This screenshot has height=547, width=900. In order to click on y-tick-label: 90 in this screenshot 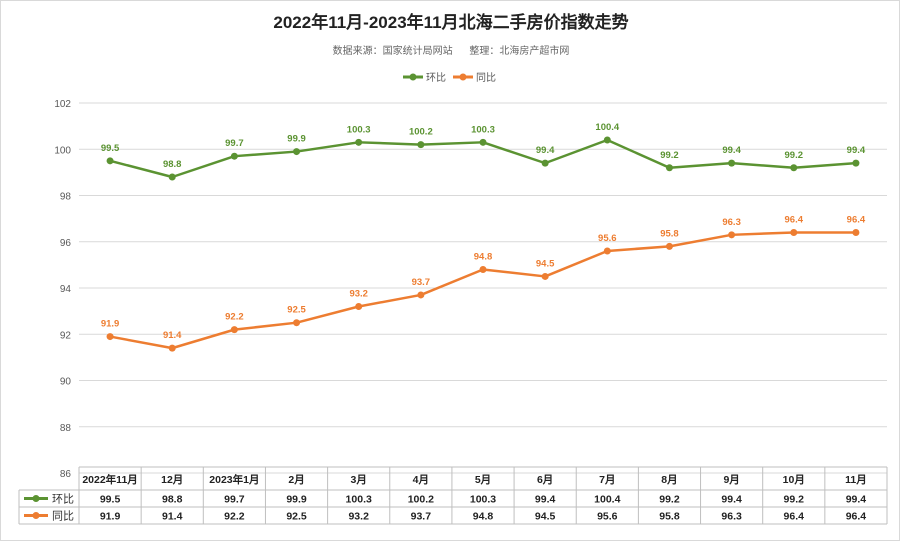, I will do `click(66, 382)`.